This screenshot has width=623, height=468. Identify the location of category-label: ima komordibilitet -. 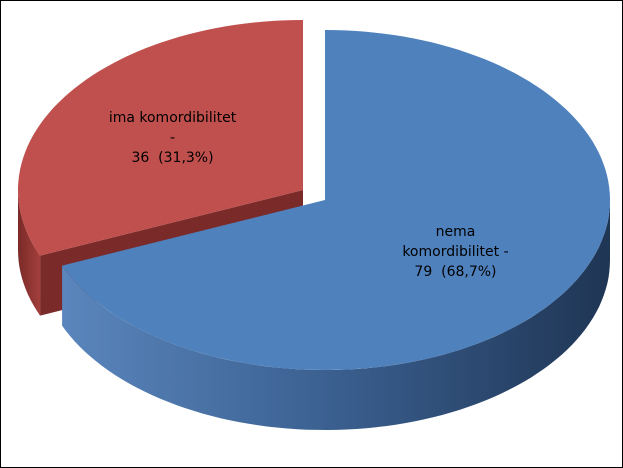
(172, 128).